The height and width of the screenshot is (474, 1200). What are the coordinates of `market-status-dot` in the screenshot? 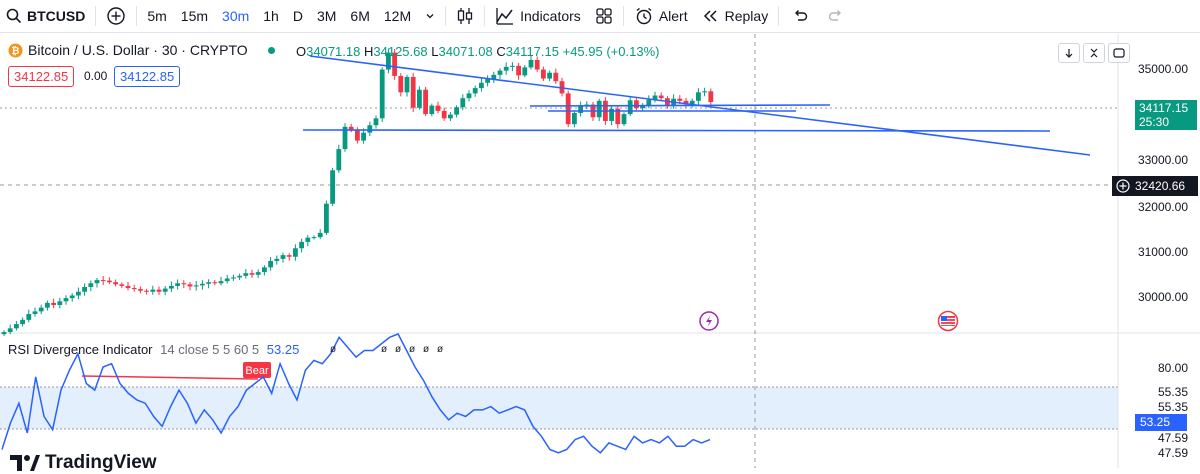 It's located at (271, 50).